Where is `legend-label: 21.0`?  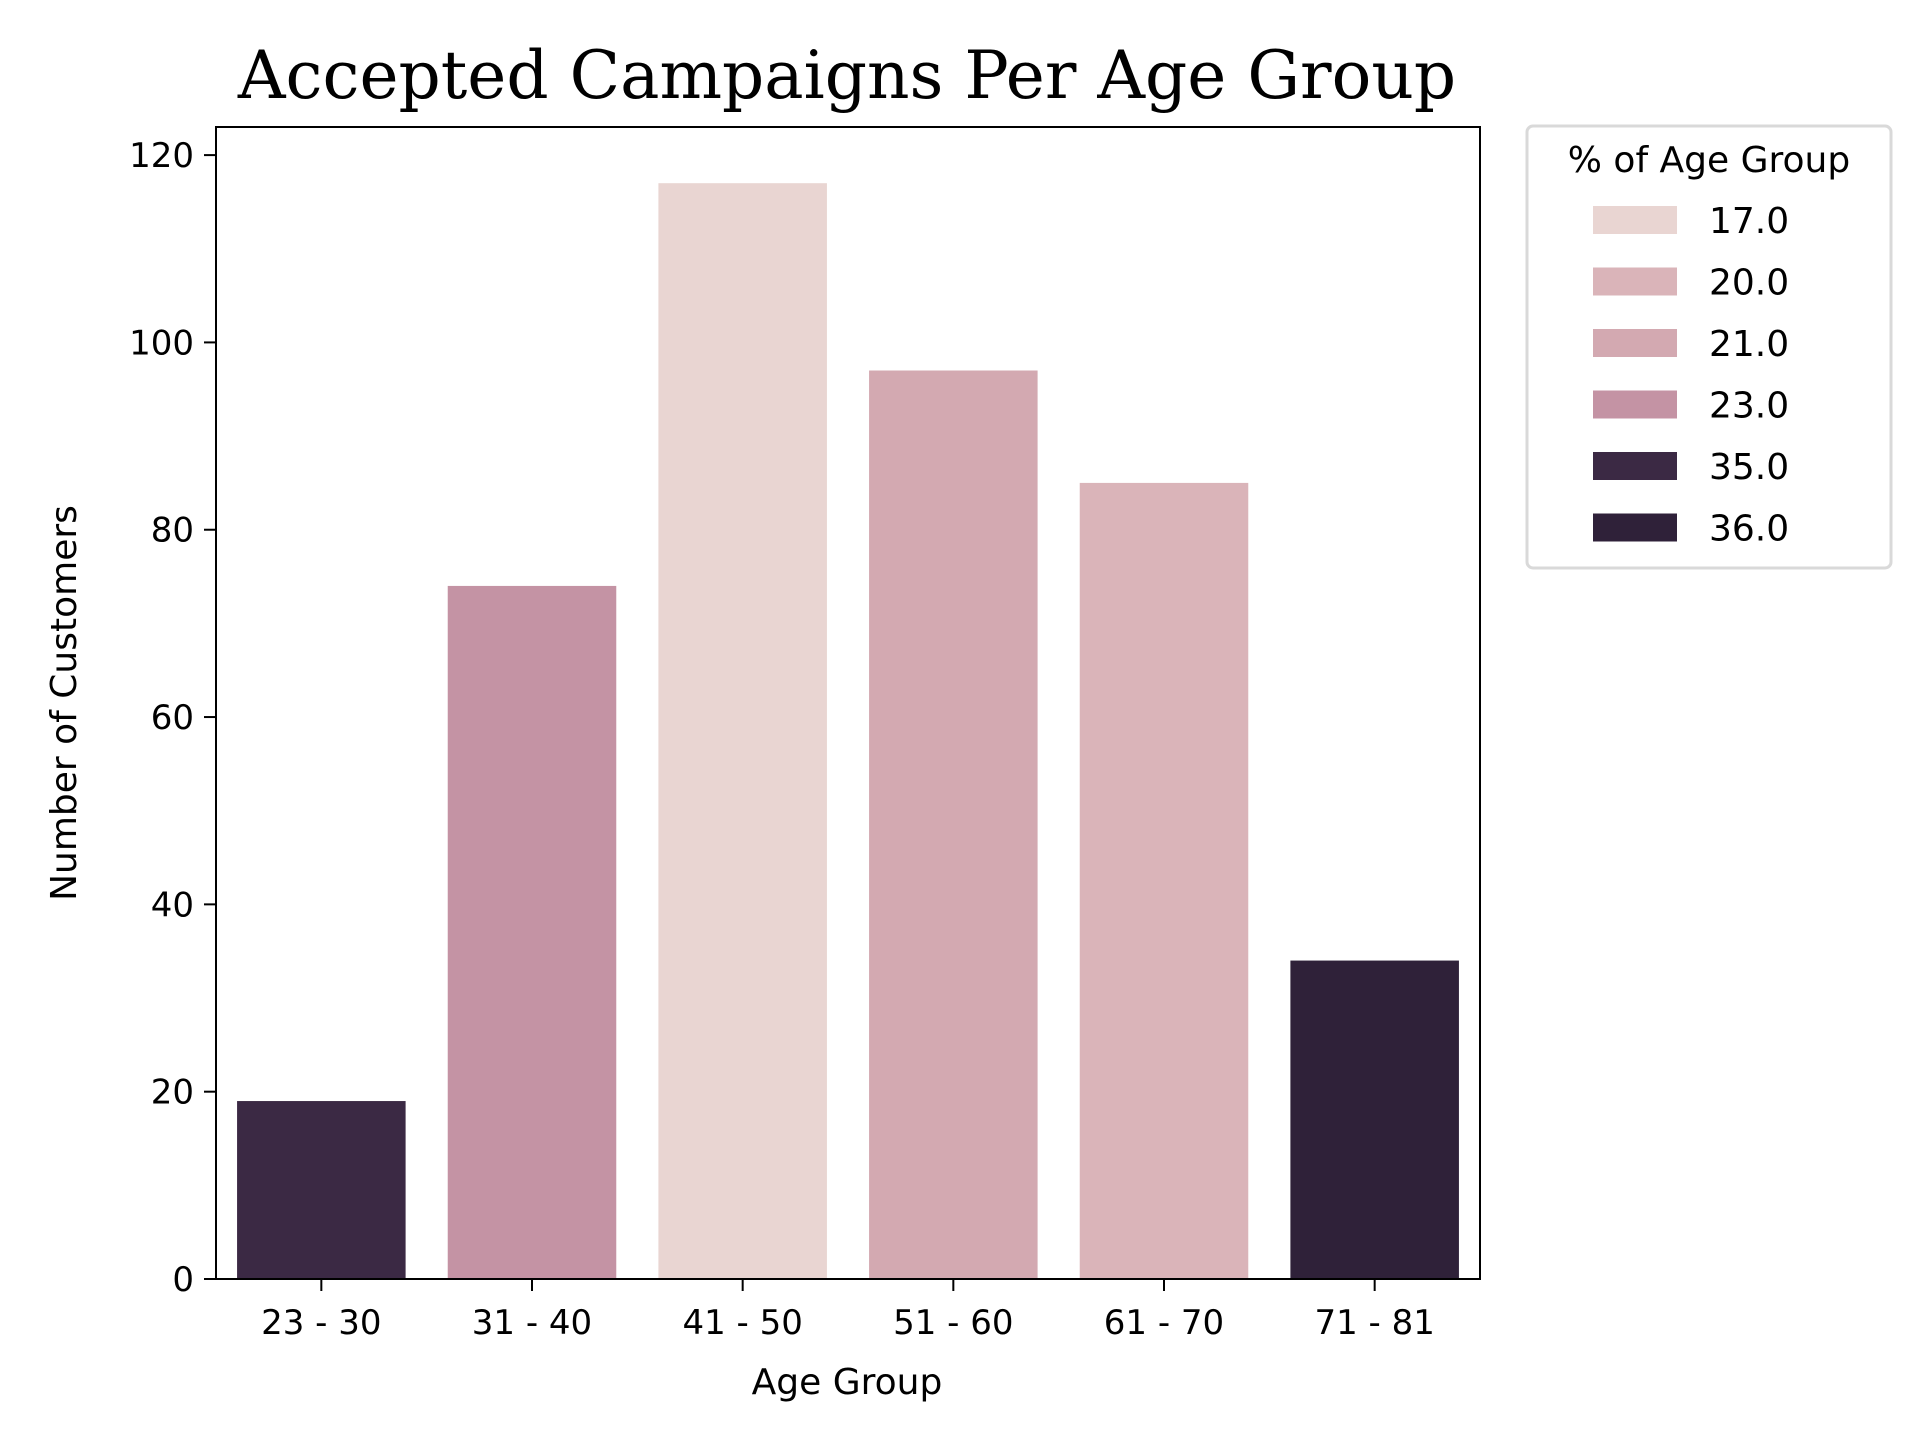
legend-label: 21.0 is located at coordinates (1749, 344).